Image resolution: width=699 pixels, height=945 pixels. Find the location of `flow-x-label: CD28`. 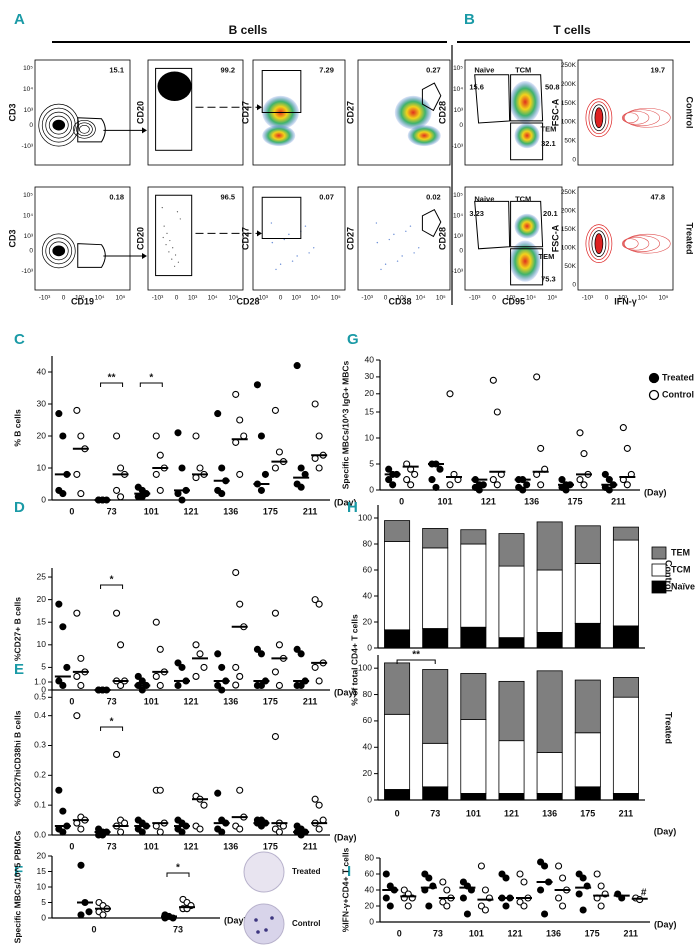

flow-x-label: CD28 is located at coordinates (247, 301).